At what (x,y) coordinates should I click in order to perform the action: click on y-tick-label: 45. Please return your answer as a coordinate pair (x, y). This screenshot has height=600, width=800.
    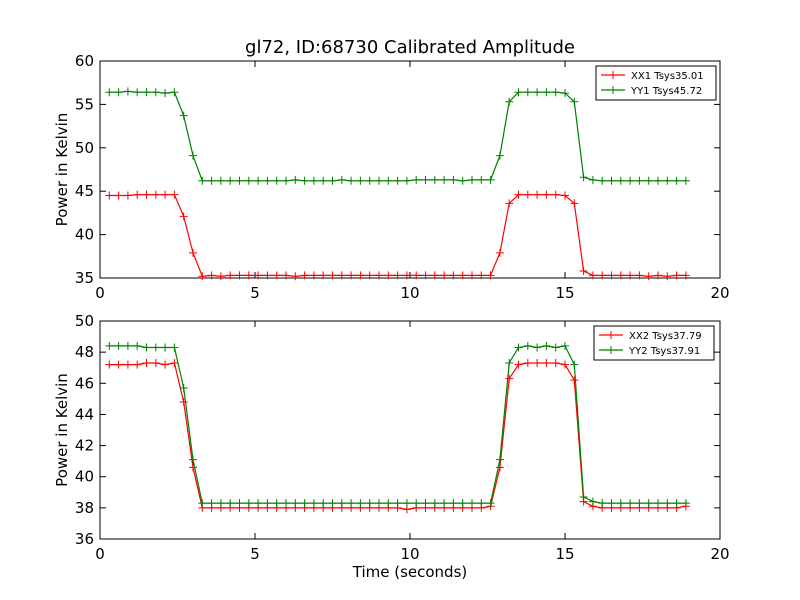
    Looking at the image, I should click on (84, 191).